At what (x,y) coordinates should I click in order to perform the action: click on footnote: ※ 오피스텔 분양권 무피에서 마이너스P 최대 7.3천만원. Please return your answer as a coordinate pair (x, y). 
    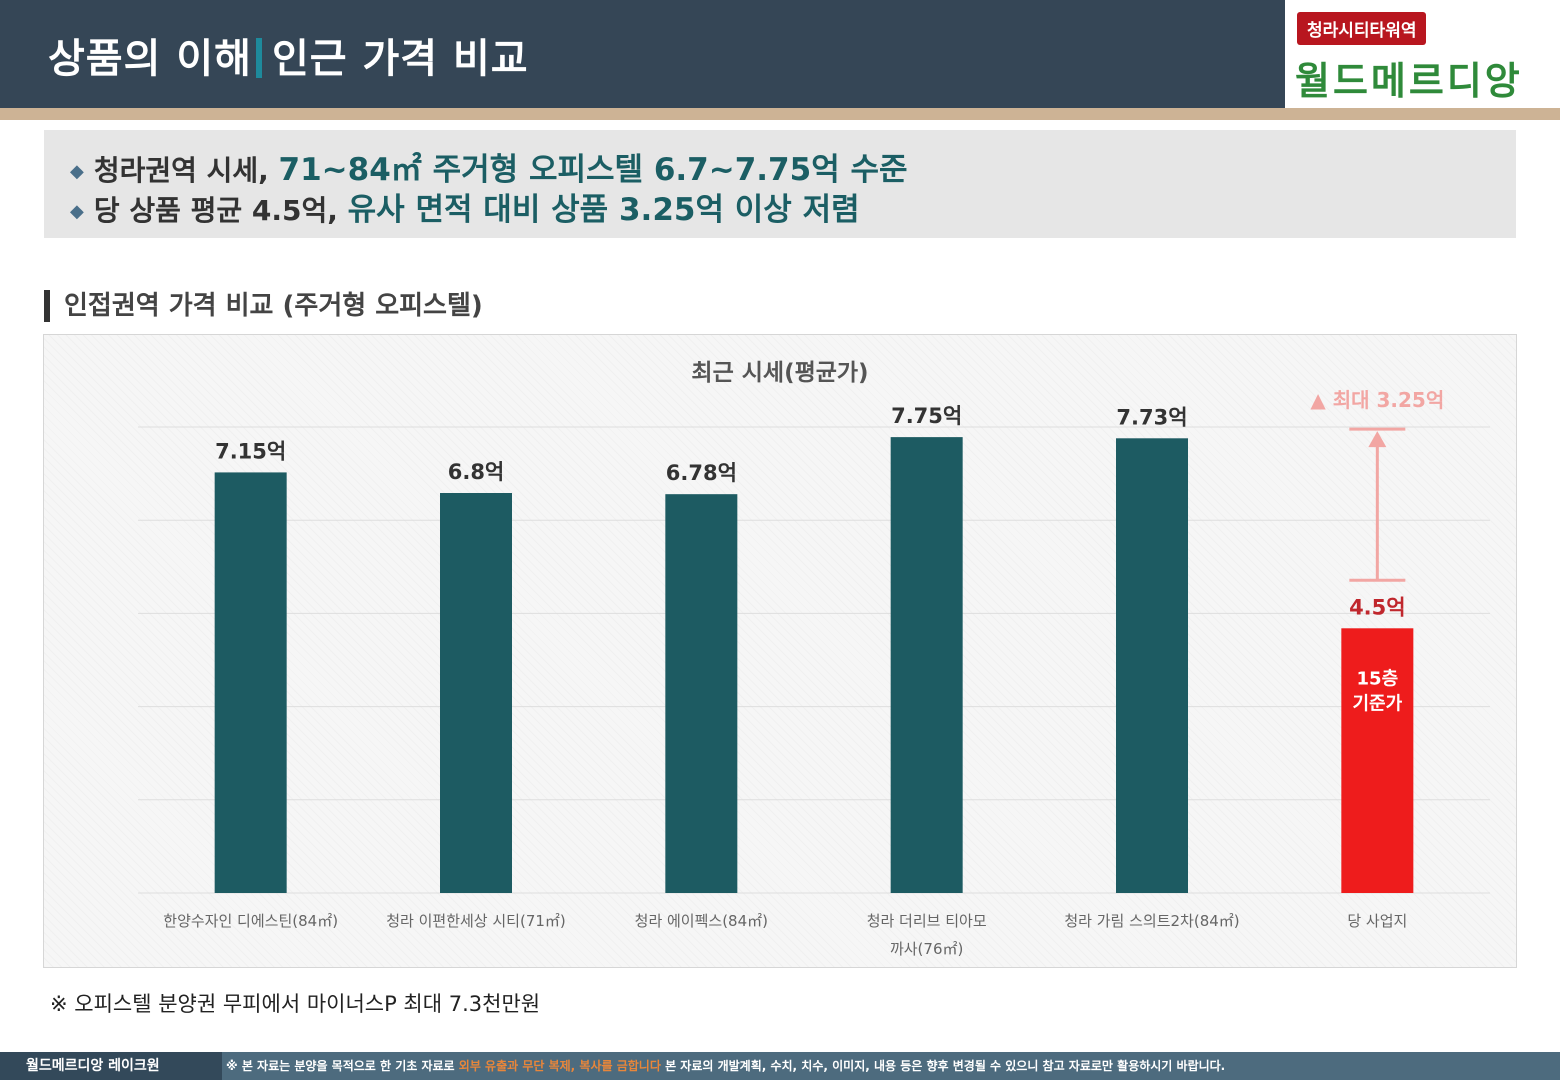
    Looking at the image, I should click on (295, 1004).